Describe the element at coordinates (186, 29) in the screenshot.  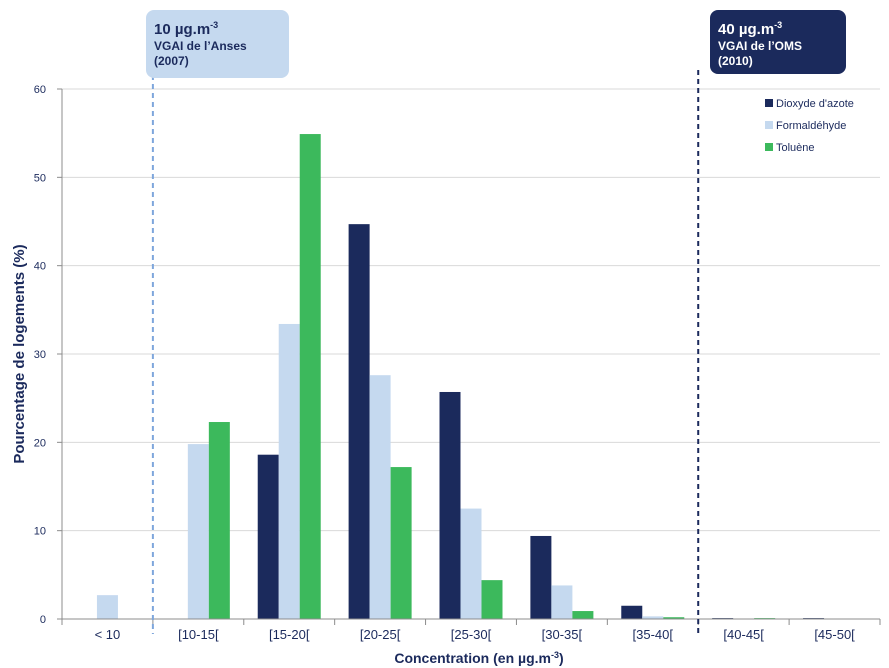
I see `anses-value: 10 µg.m-3` at that location.